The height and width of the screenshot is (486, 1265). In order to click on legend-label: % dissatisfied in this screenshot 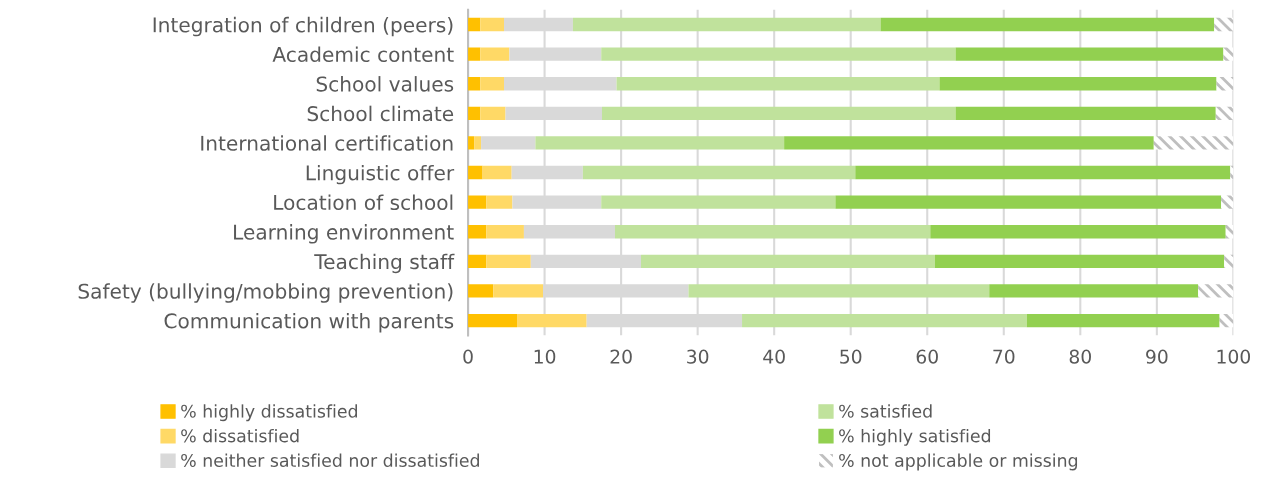, I will do `click(240, 435)`.